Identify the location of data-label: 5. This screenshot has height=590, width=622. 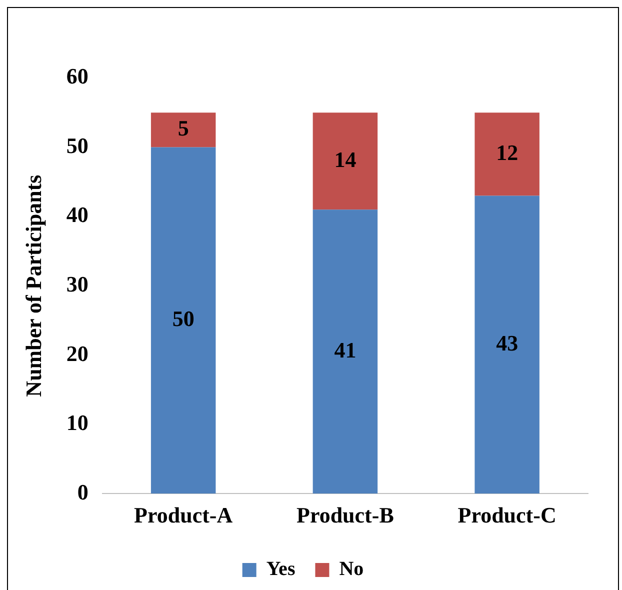
(183, 128).